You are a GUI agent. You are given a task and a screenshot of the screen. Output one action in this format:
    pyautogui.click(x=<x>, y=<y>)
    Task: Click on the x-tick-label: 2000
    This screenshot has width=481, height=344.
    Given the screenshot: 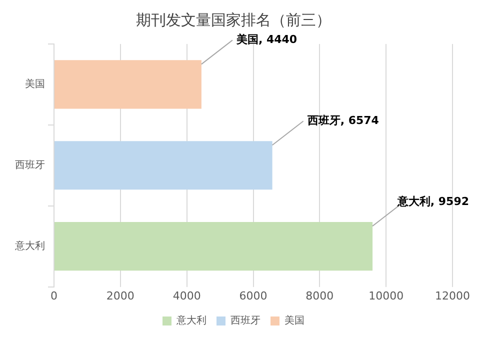 What is the action you would take?
    pyautogui.click(x=120, y=295)
    